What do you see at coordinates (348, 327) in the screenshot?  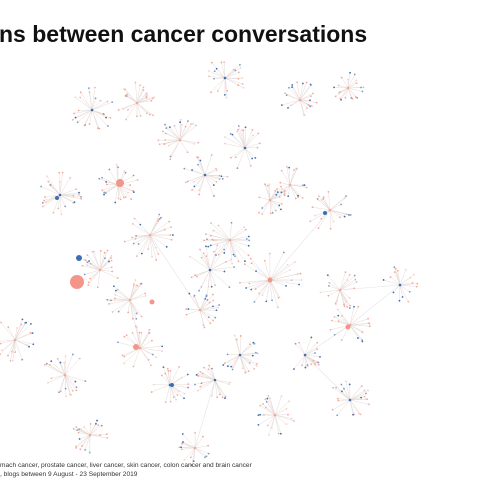 I see `highlight-node` at bounding box center [348, 327].